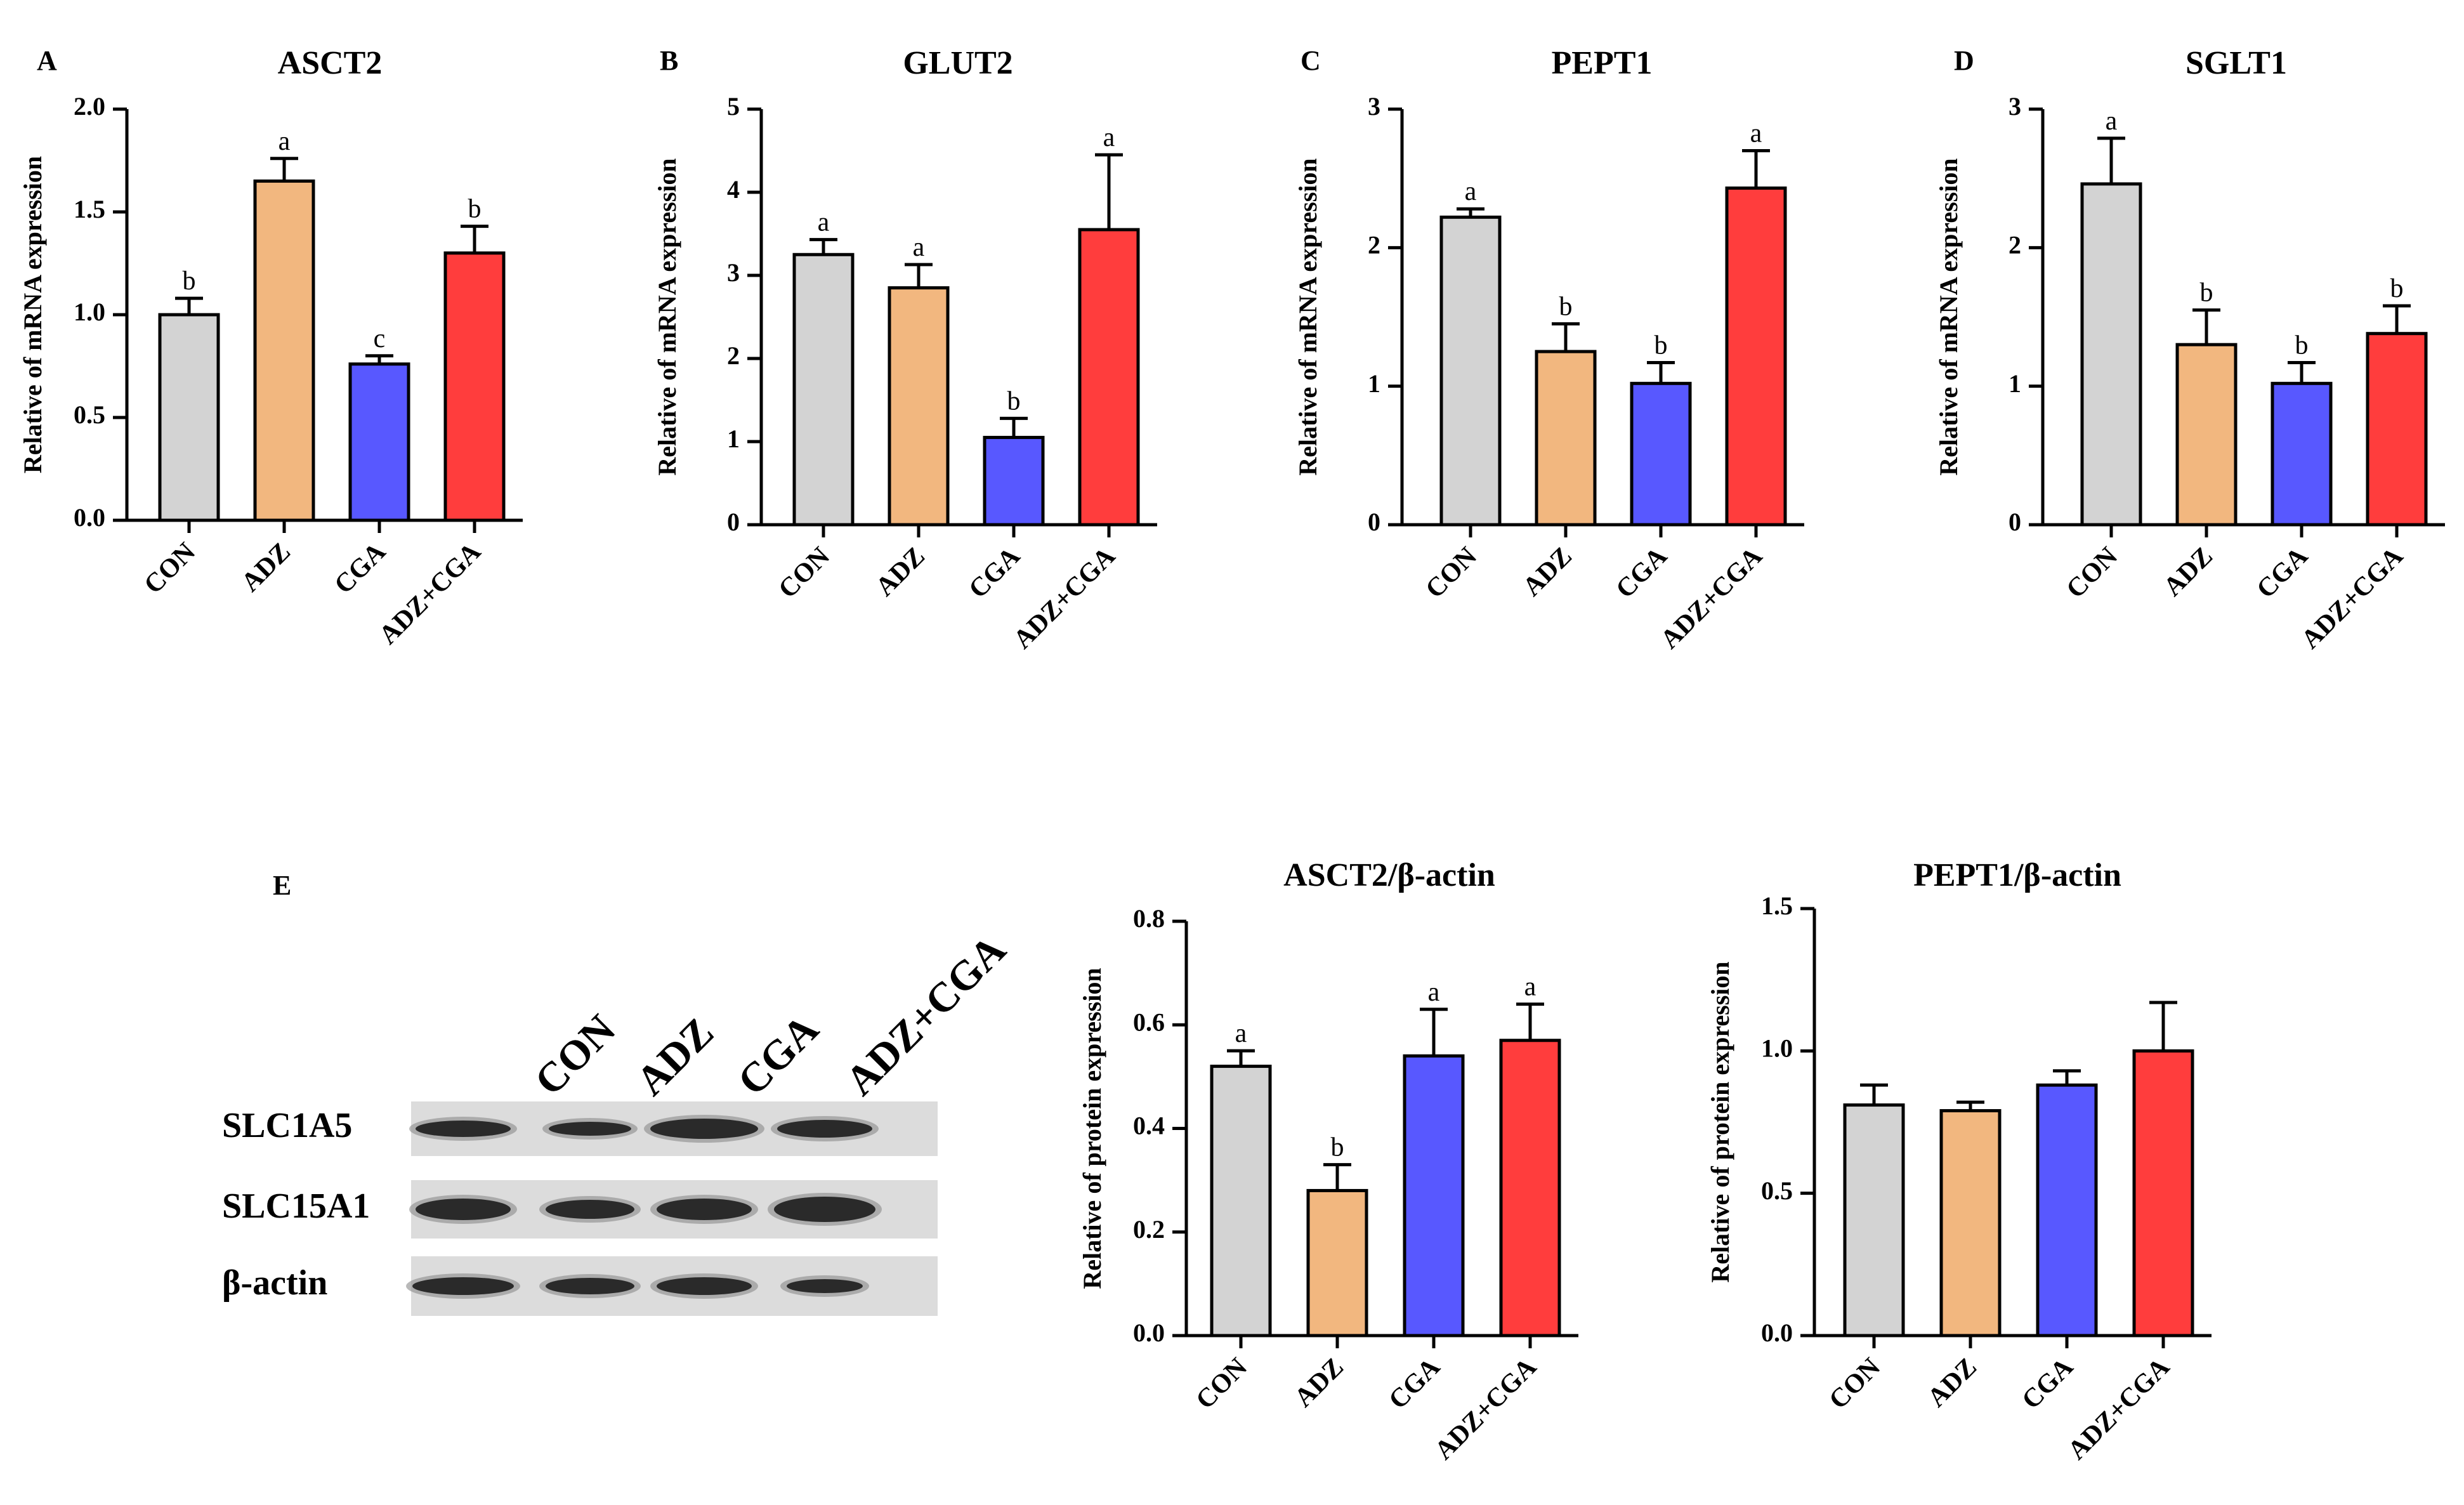  I want to click on chart-e1-significance-label: a, so click(1531, 988).